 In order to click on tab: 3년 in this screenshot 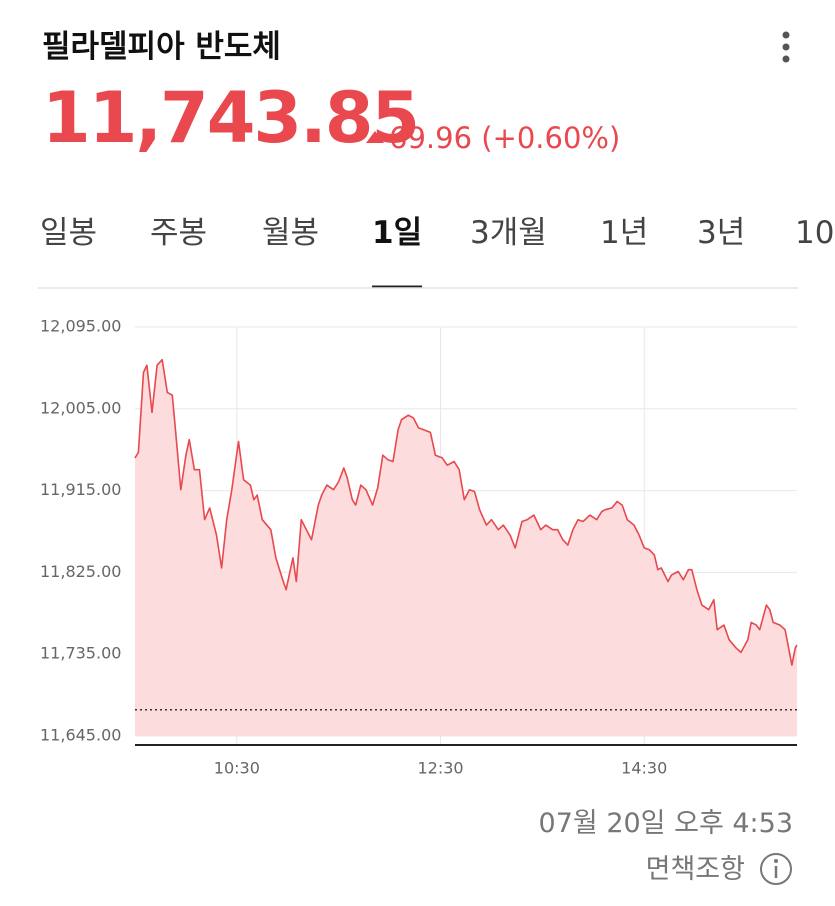, I will do `click(721, 233)`.